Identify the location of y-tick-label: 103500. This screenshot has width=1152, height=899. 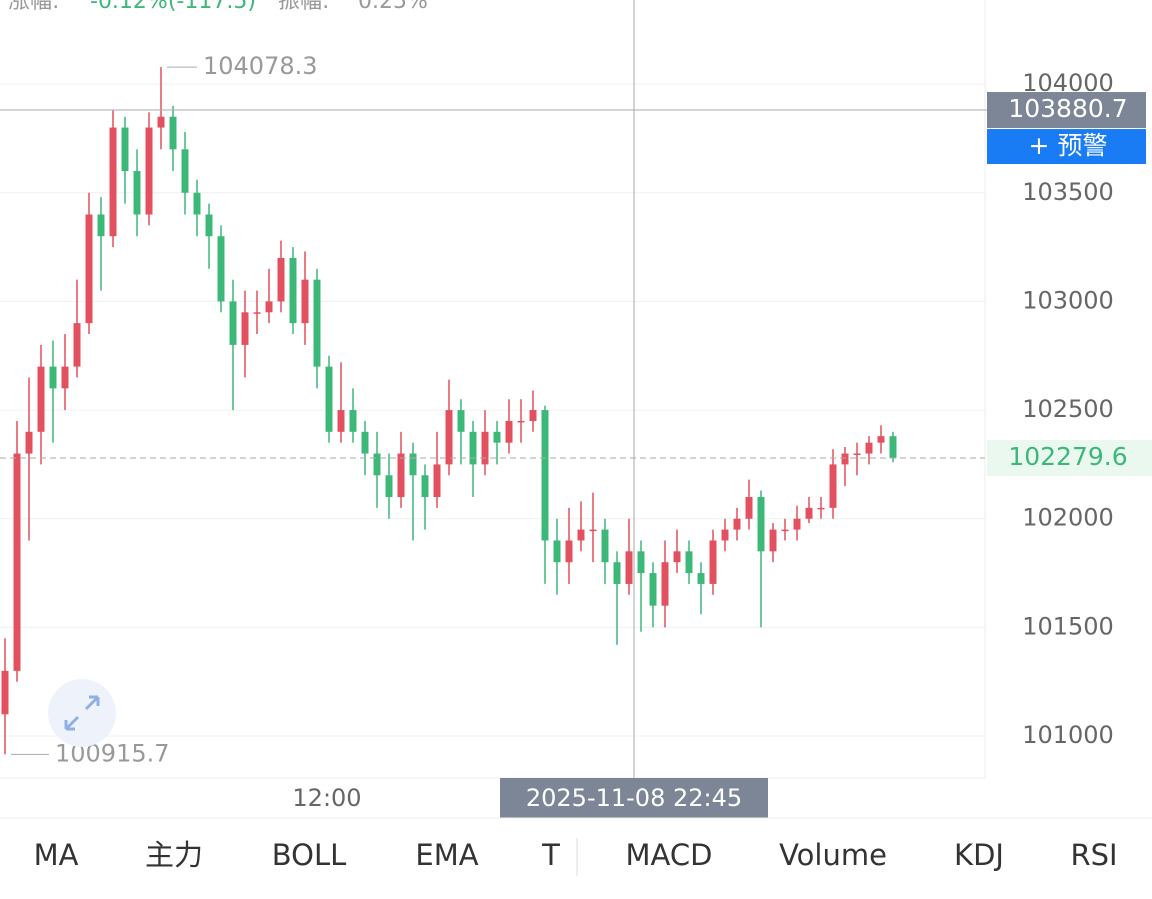
(1068, 192).